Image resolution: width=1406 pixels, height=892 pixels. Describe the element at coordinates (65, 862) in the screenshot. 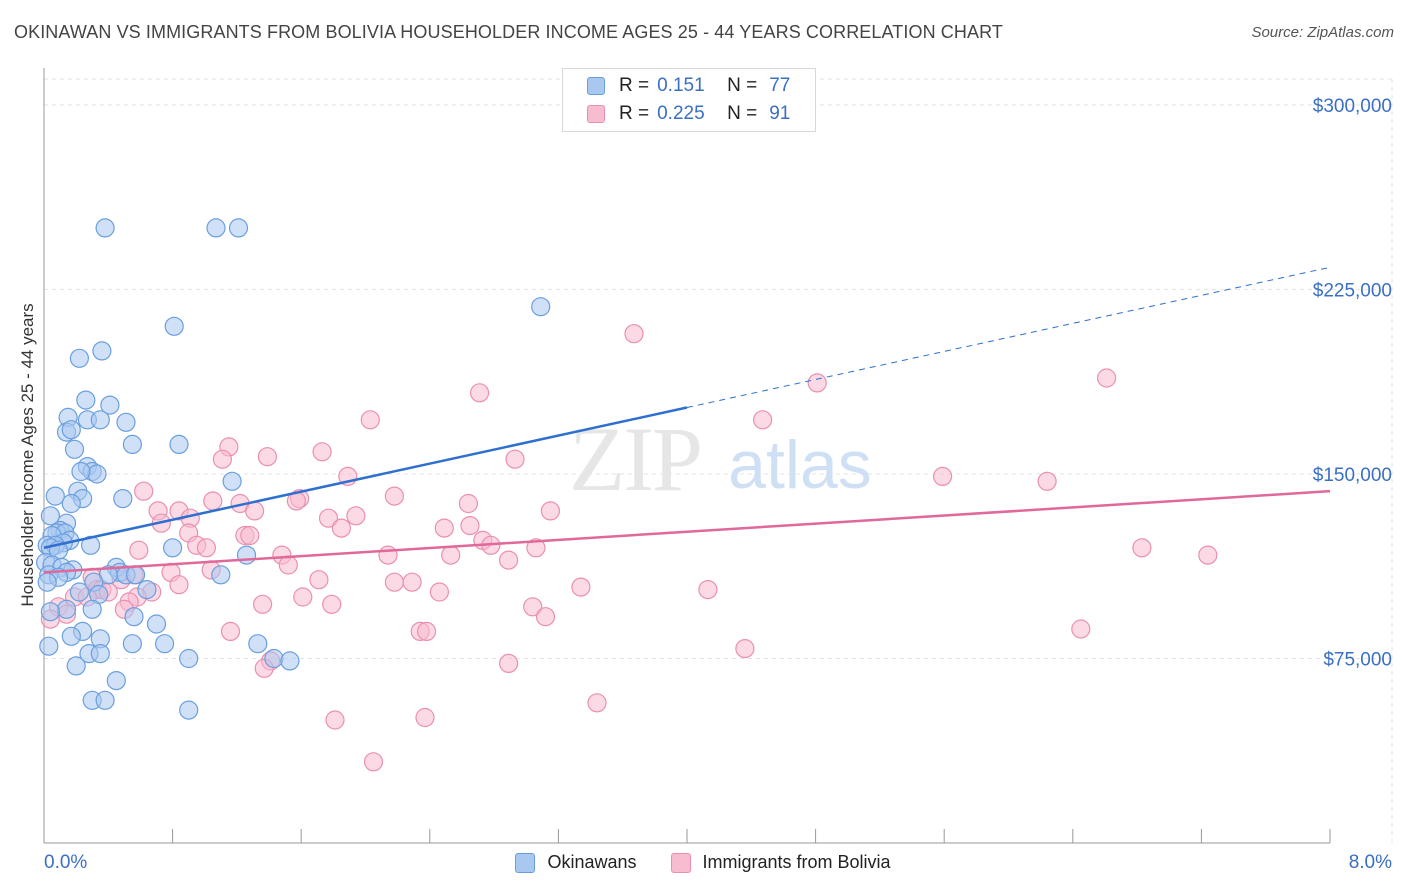

I see `x-tick-label-min: 0.0%` at that location.